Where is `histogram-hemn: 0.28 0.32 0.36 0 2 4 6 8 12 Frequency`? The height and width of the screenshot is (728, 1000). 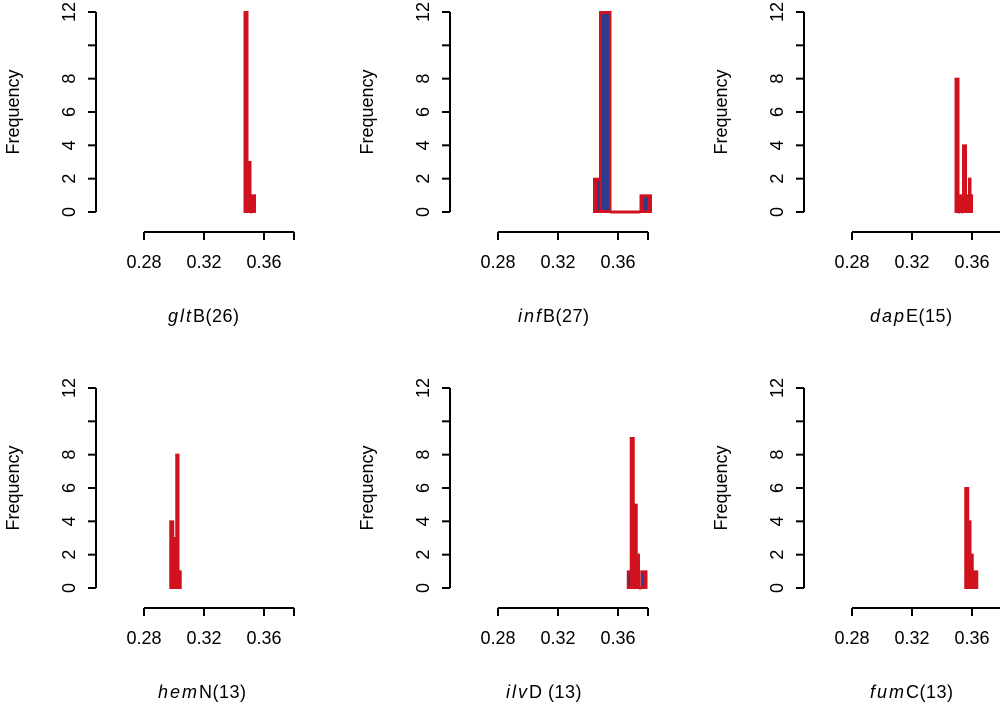
histogram-hemn: 0.28 0.32 0.36 0 2 4 6 8 12 Frequency is located at coordinates (149, 513).